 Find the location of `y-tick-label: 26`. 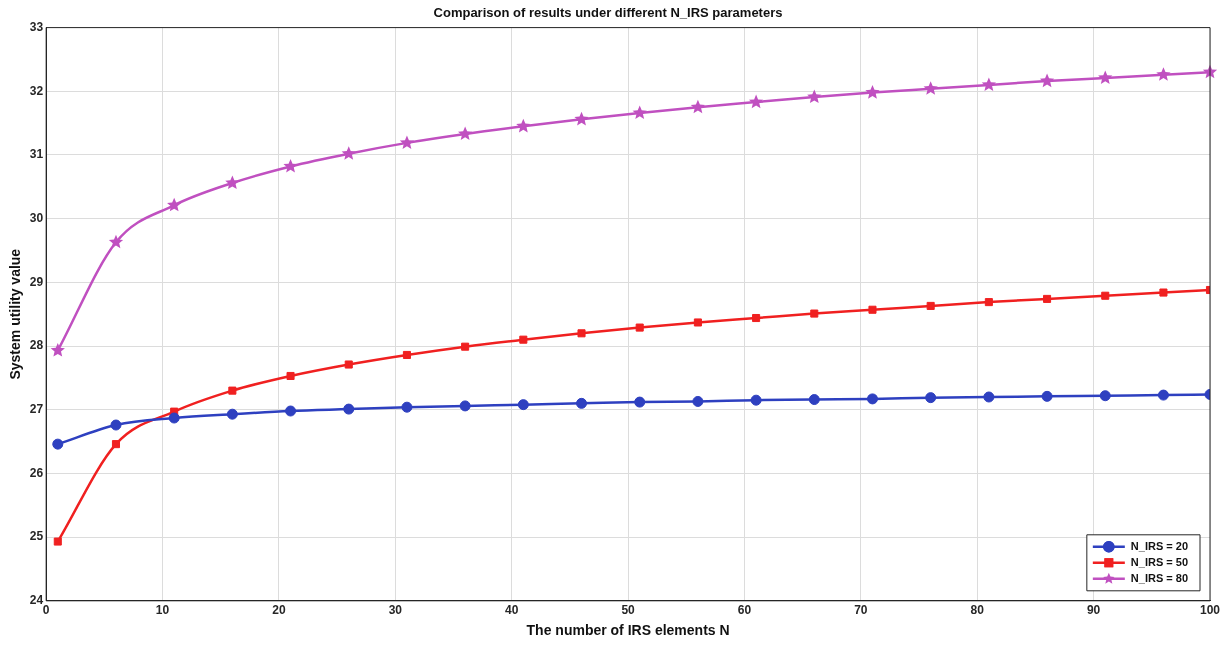

y-tick-label: 26 is located at coordinates (36, 472).